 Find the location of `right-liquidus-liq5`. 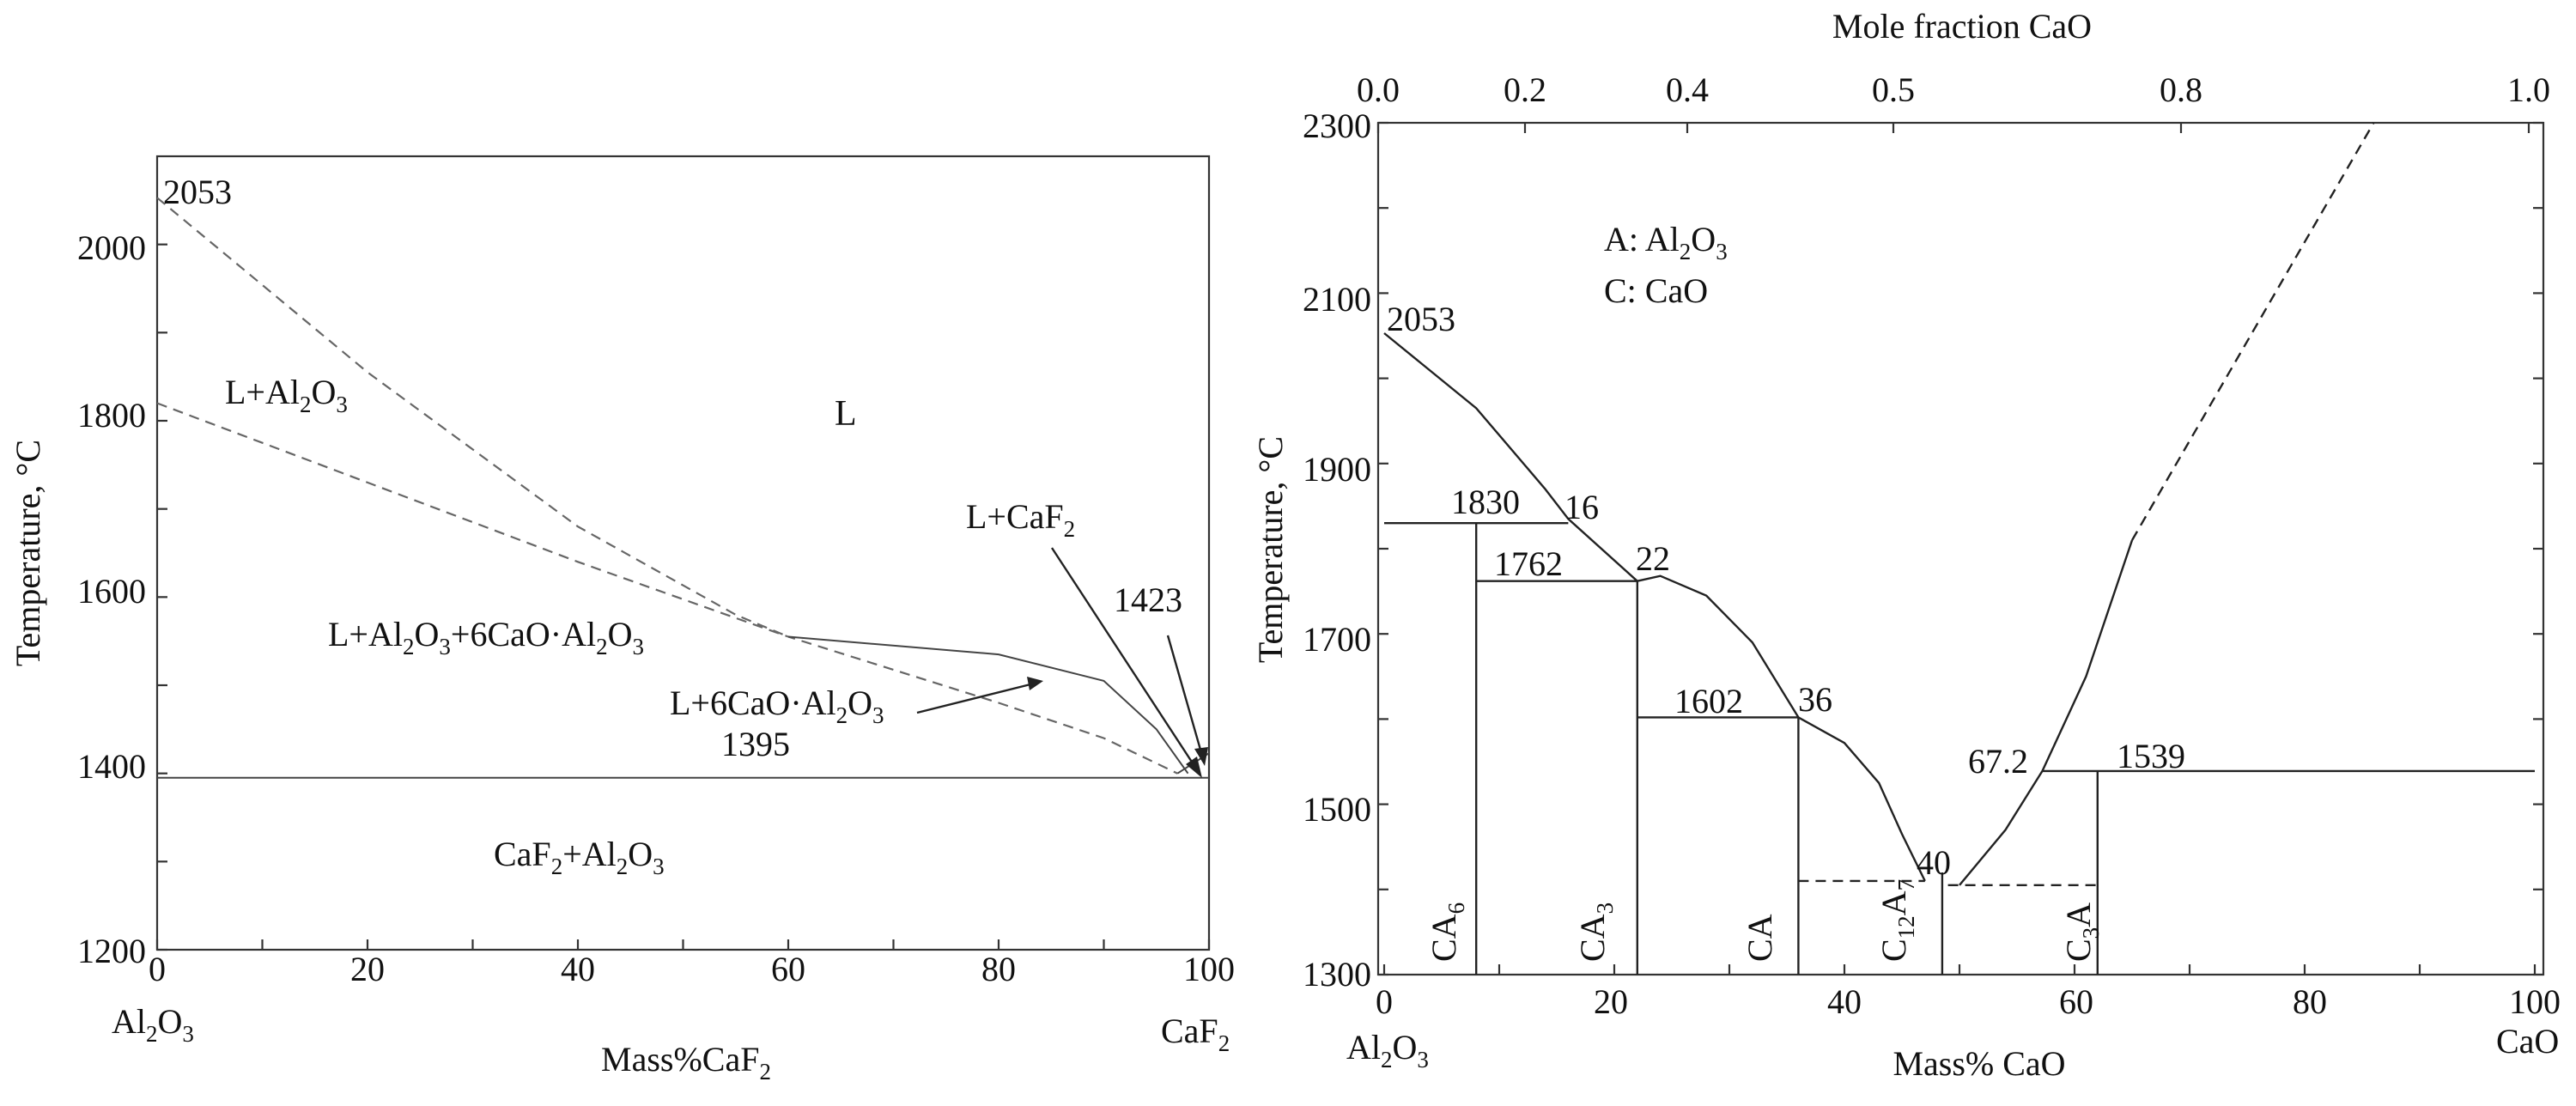

right-liquidus-liq5 is located at coordinates (2087, 655).